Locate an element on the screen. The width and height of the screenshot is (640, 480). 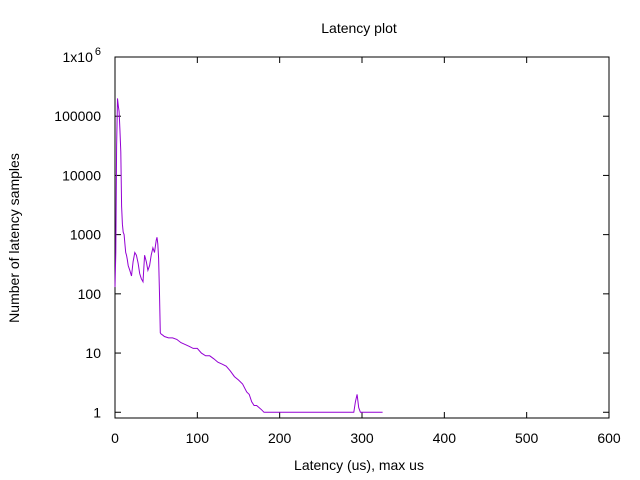
x-tick-label: 100 is located at coordinates (198, 438).